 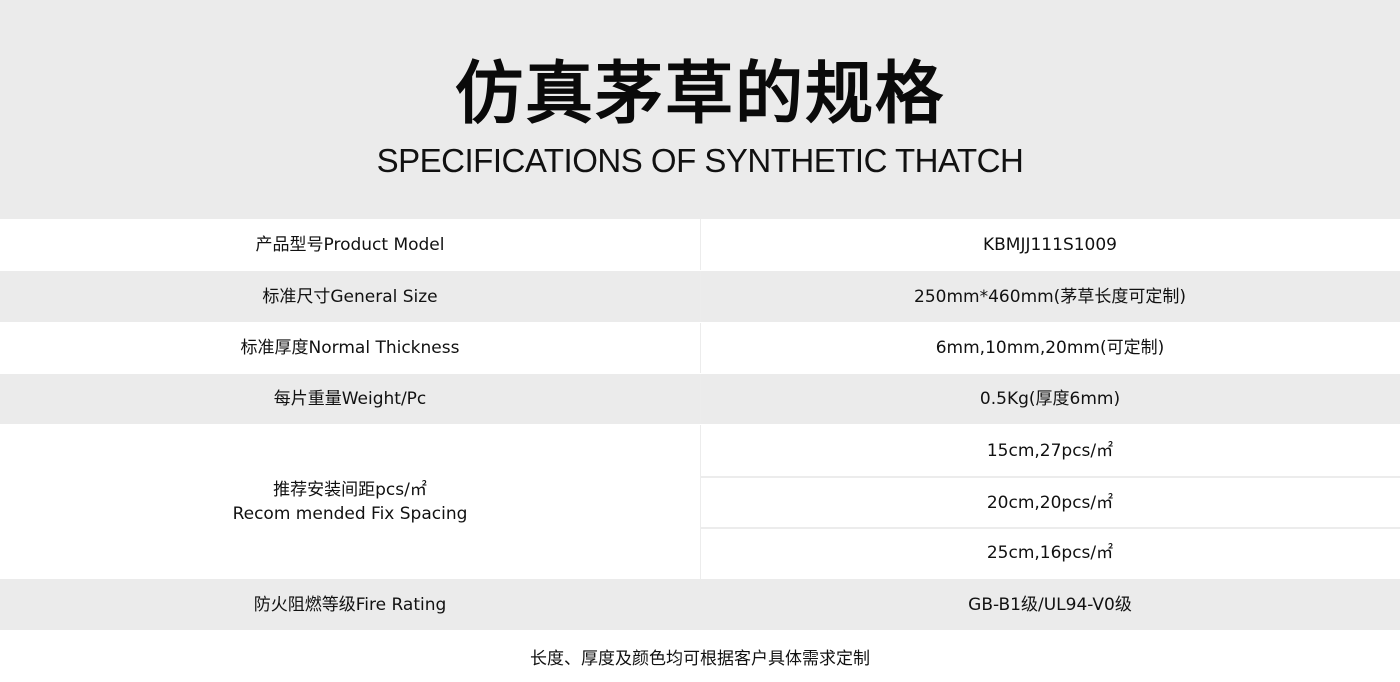 I want to click on table-row: 每片重量Weight/Pc 0.5Kg(厚度6mm), so click(x=700, y=399).